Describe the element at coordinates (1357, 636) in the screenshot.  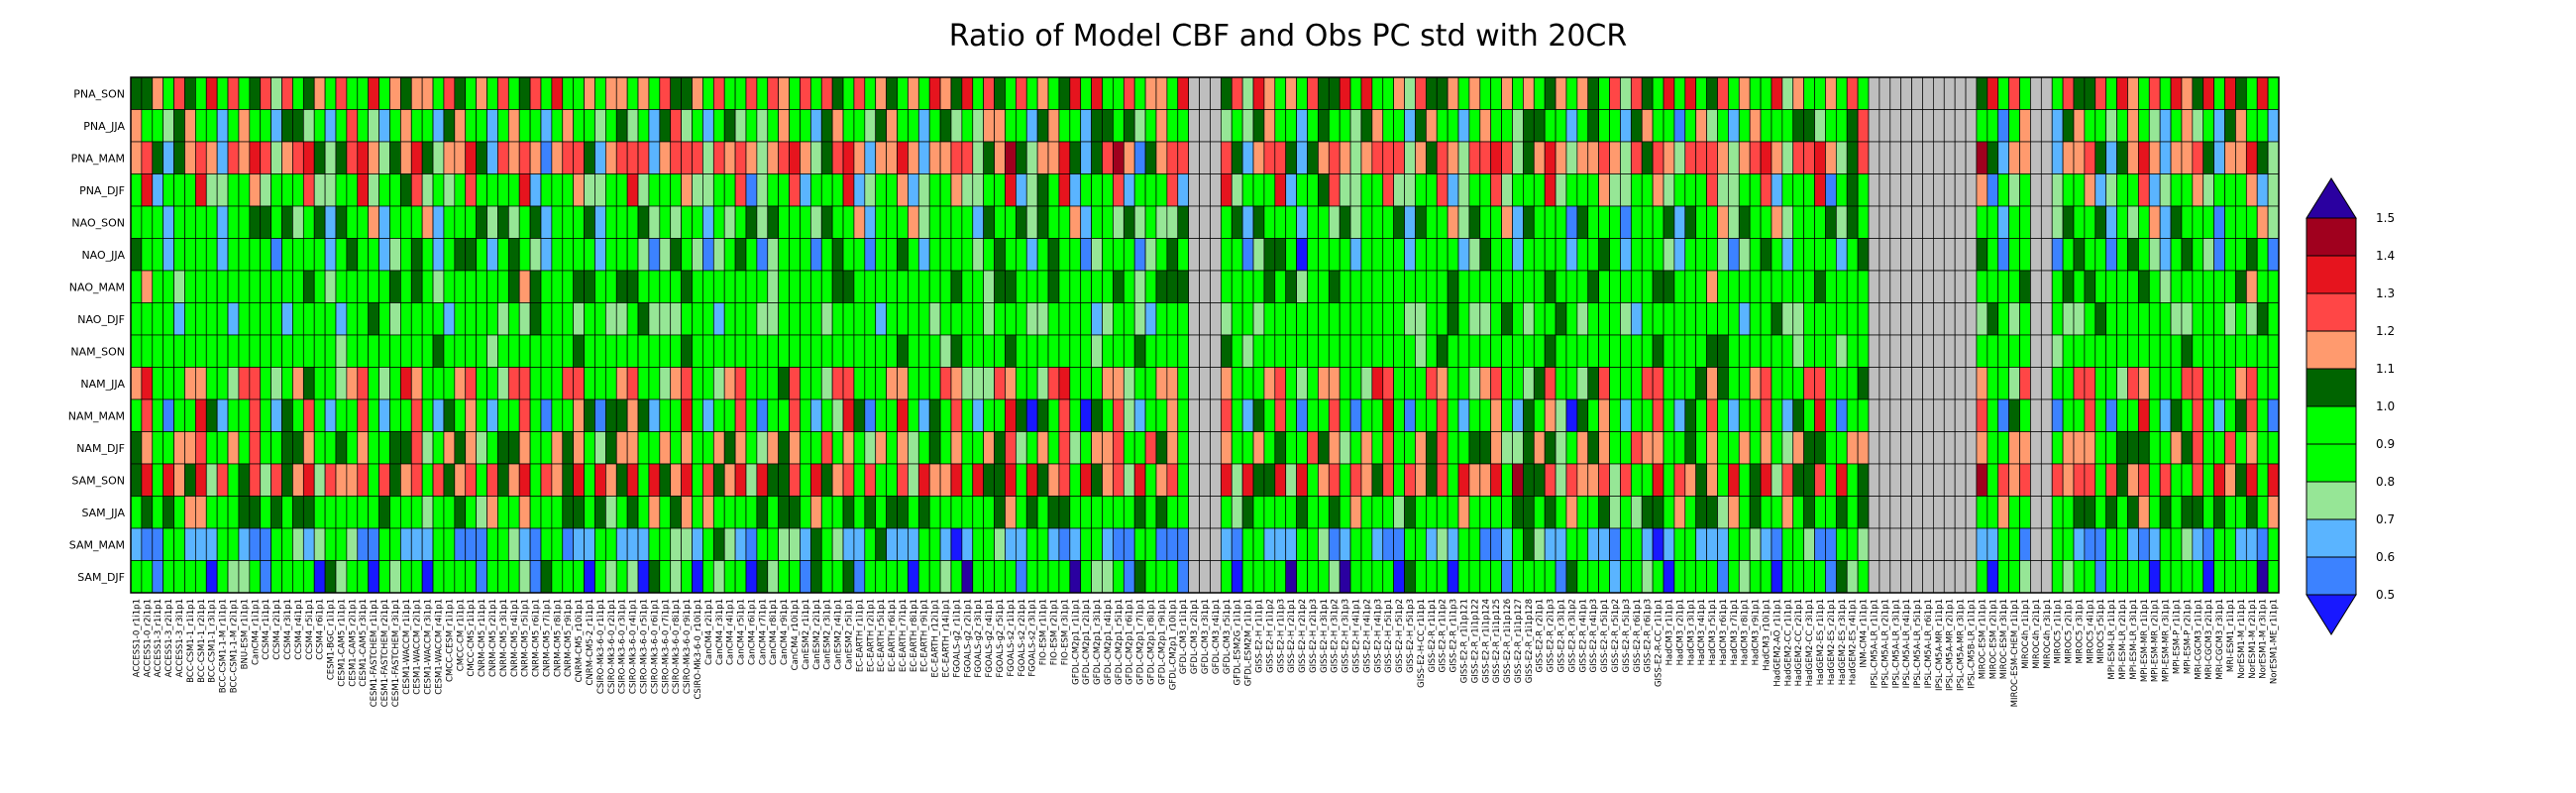
I see `column-label: GISS-E2-H_r4i1p1` at that location.